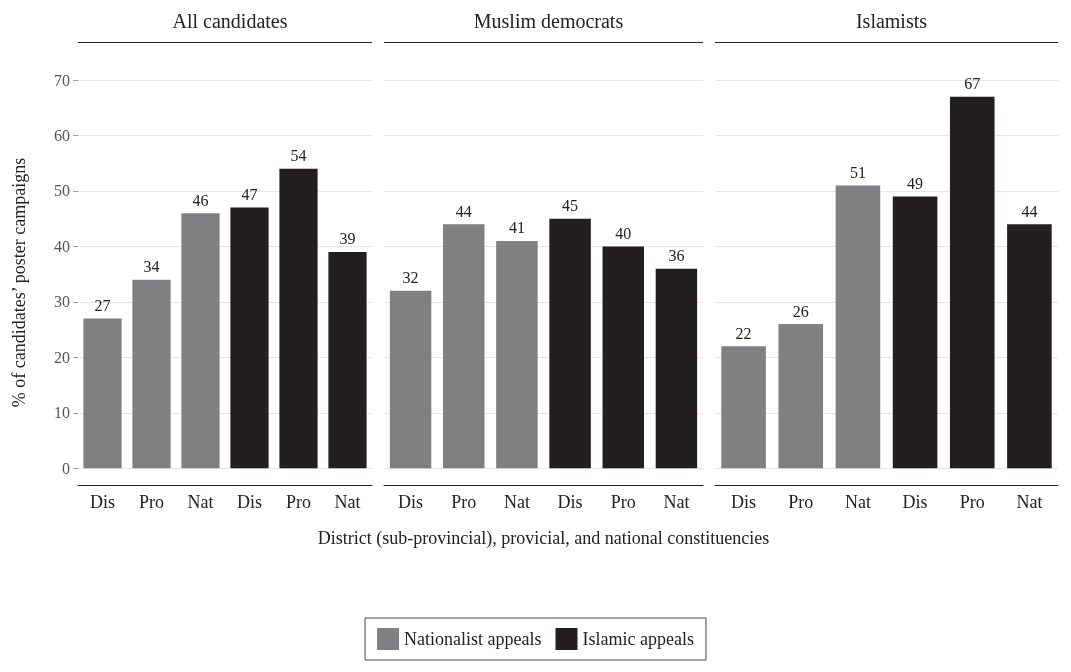 This screenshot has width=1071, height=672. I want to click on data-label: 22, so click(743, 333).